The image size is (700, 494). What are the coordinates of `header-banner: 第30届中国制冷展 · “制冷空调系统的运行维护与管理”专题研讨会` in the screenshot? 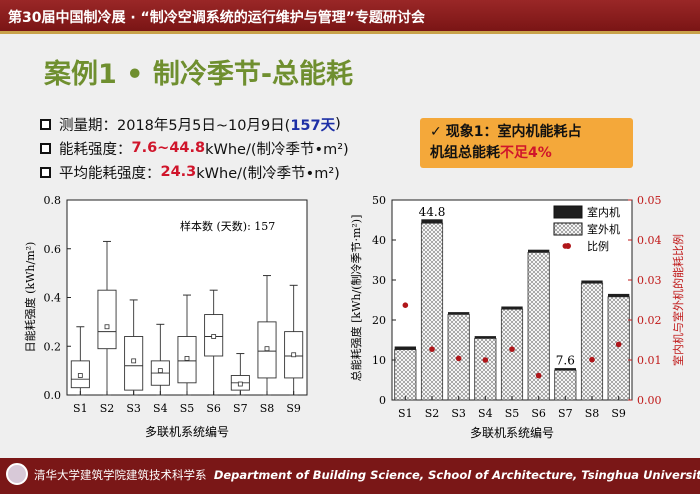 It's located at (350, 17).